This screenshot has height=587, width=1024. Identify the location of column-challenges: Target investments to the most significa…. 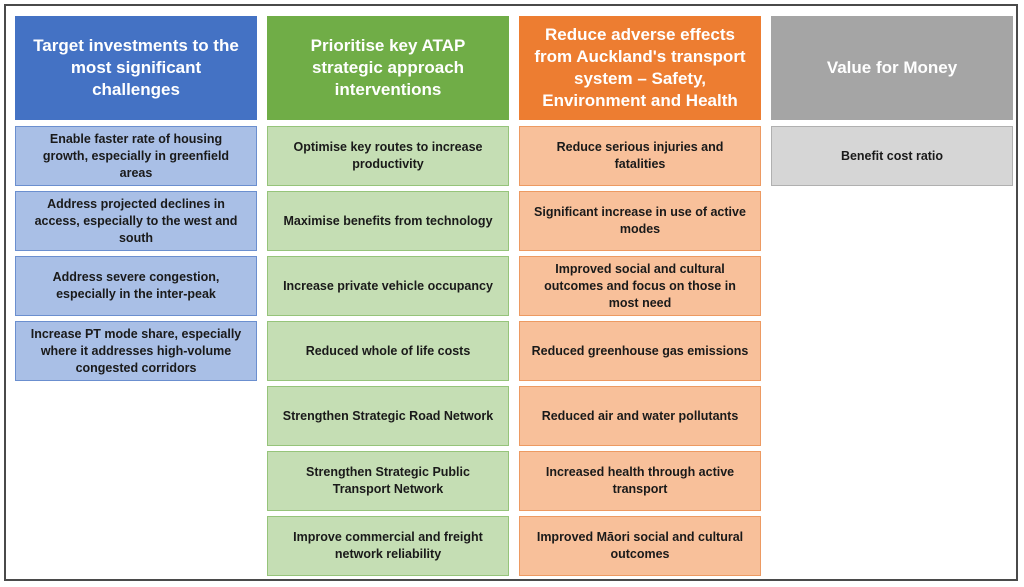
(136, 201).